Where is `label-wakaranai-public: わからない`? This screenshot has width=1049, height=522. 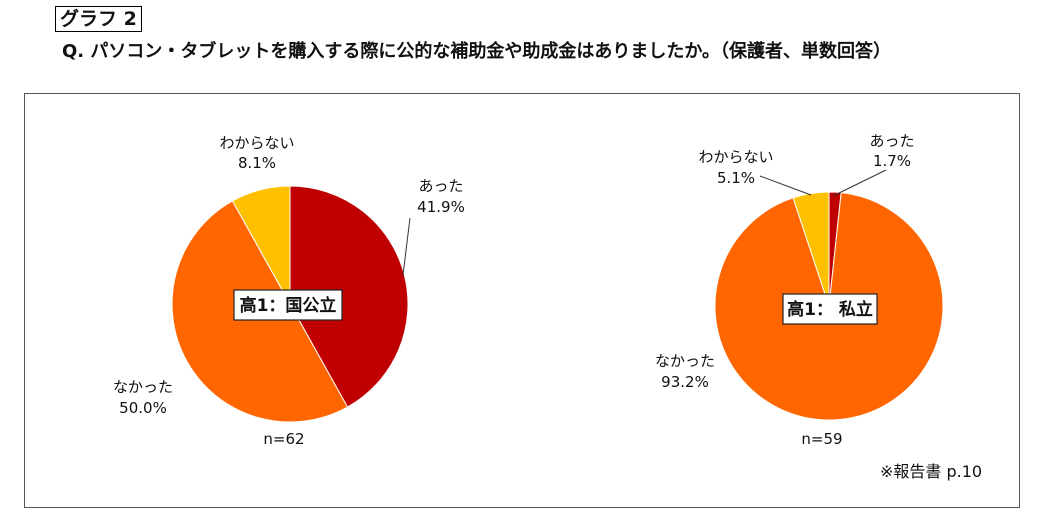
label-wakaranai-public: わからない is located at coordinates (256, 143).